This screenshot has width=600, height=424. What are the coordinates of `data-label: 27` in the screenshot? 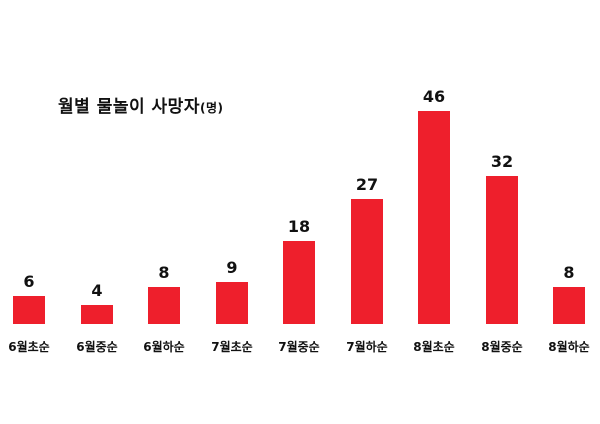 It's located at (367, 184).